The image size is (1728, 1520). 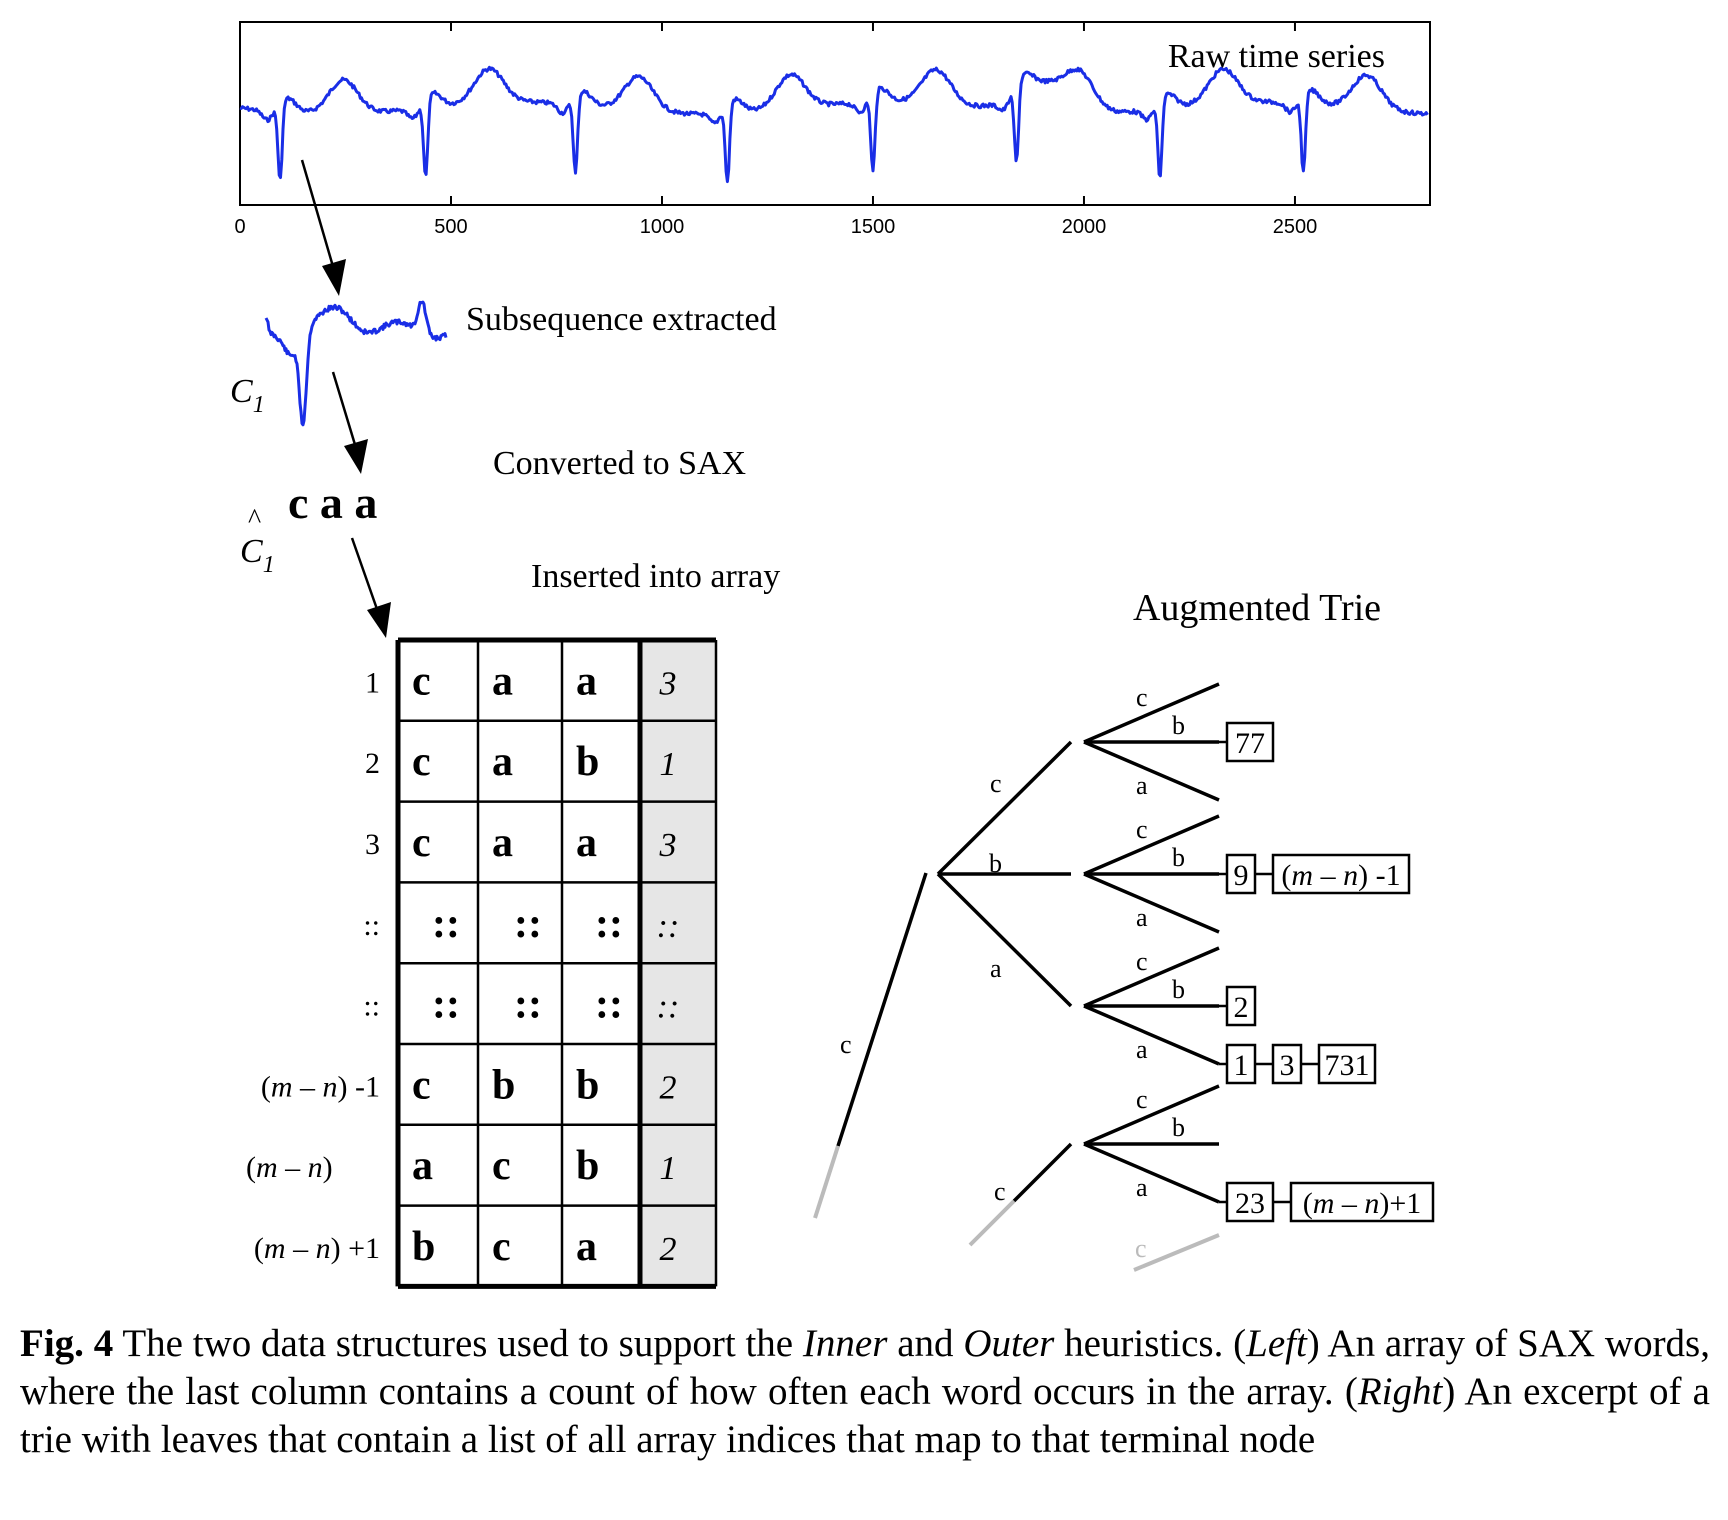 What do you see at coordinates (668, 926) in the screenshot?
I see `array-count-cell: ::` at bounding box center [668, 926].